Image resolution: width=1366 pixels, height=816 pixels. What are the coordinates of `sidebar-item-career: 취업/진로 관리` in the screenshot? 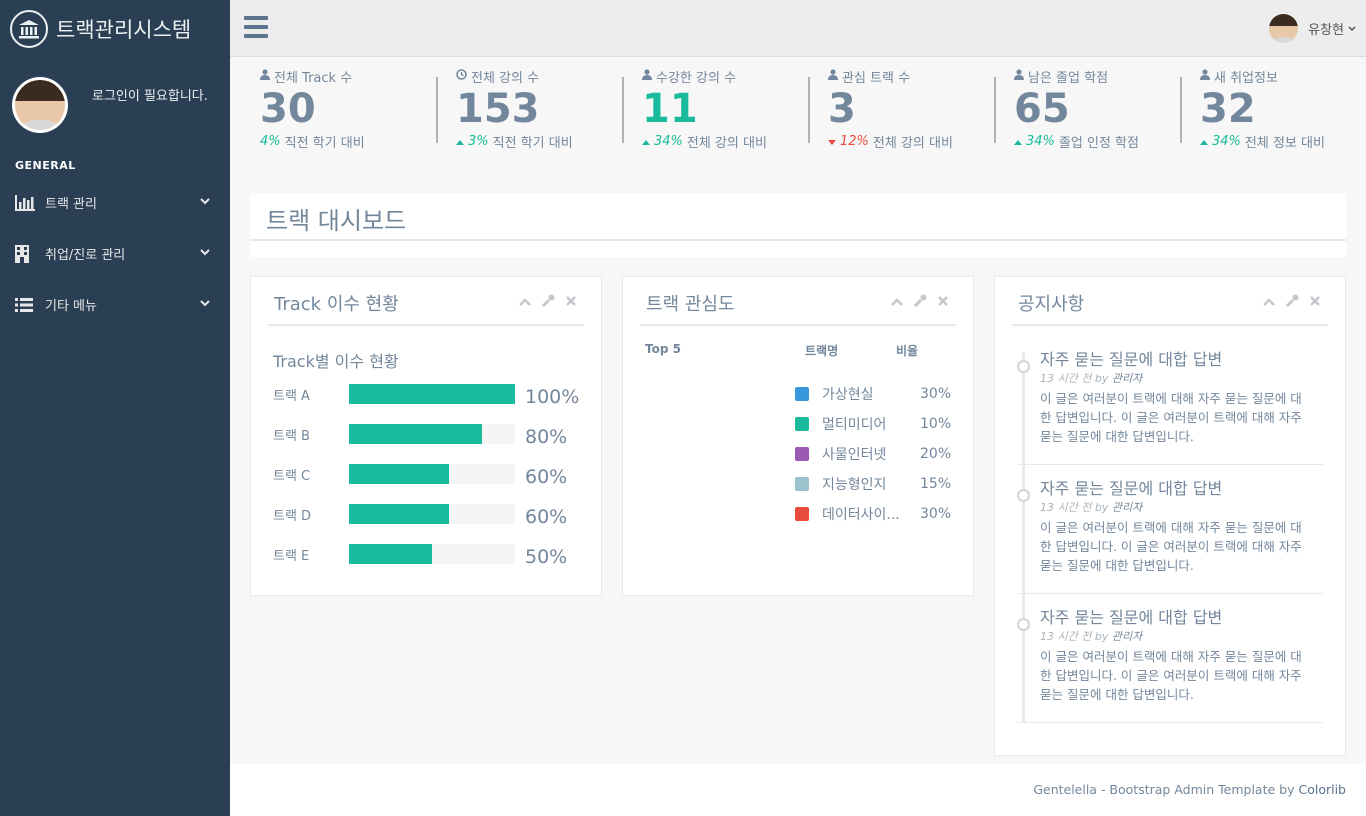 It's located at (115, 253).